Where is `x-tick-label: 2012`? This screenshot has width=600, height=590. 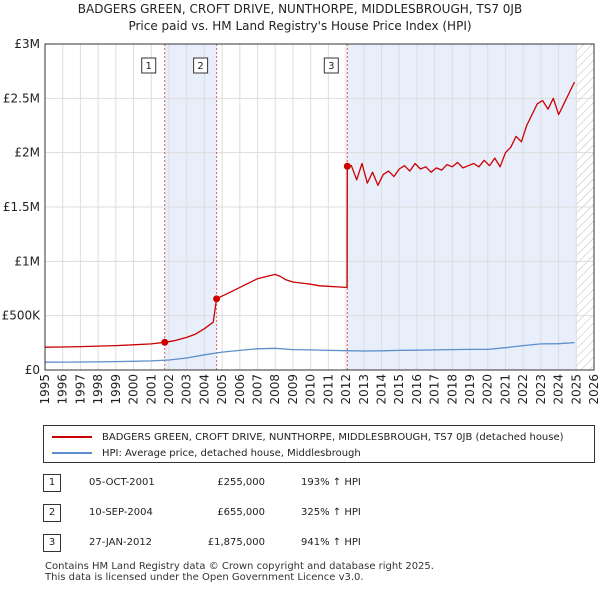 x-tick-label: 2012 is located at coordinates (346, 389).